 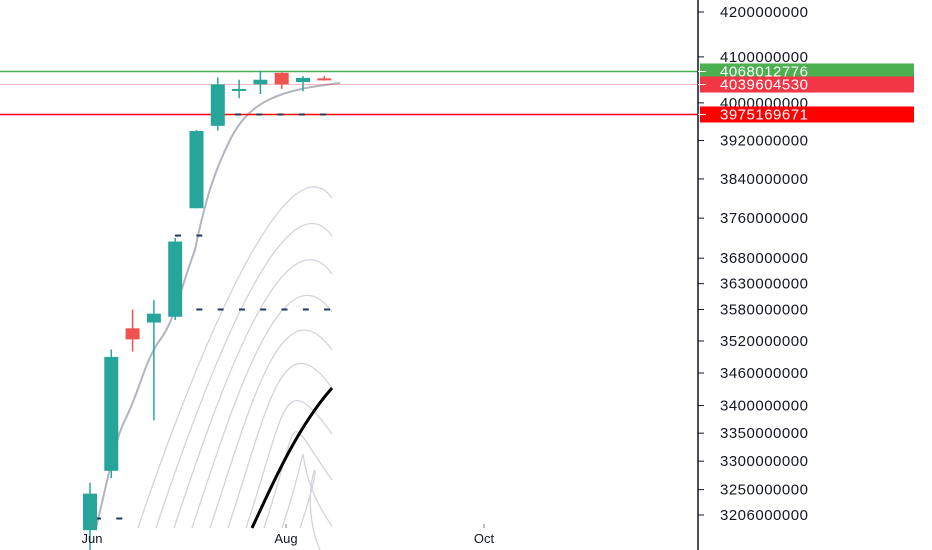 I want to click on x-axis: Jun Aug Oct, so click(x=288, y=535).